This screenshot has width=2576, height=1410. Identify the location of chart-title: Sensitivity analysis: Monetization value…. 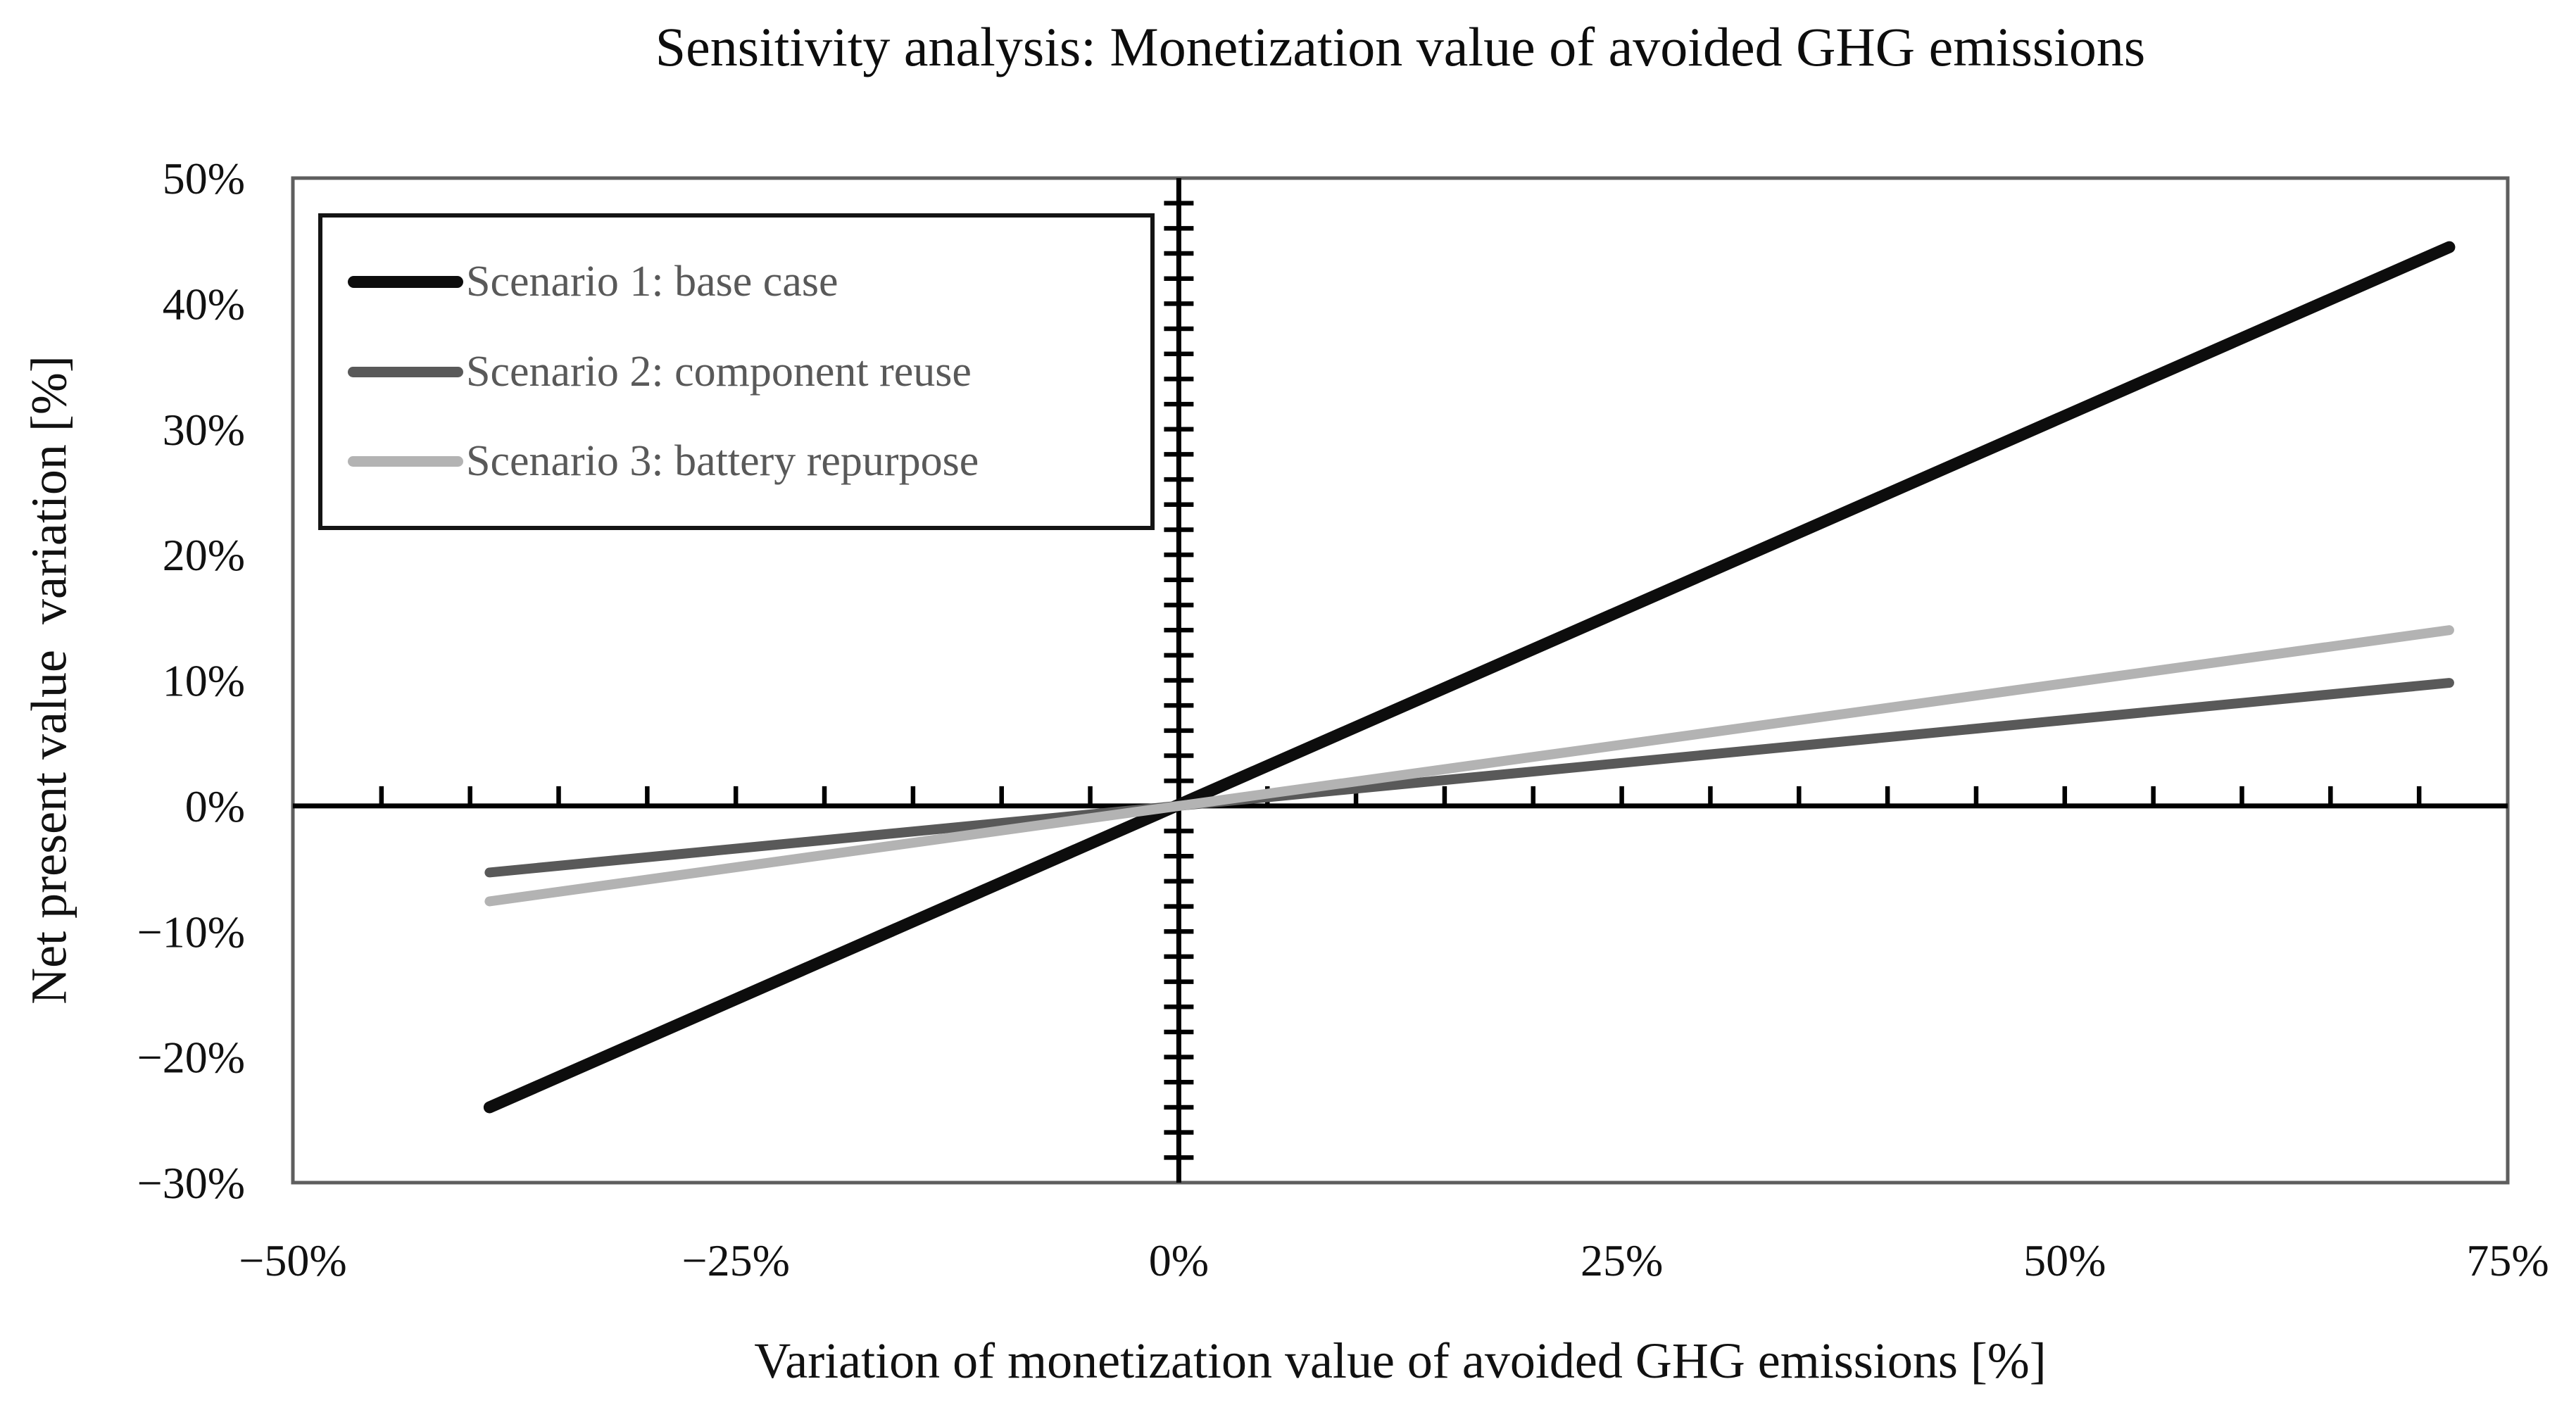
(1400, 46).